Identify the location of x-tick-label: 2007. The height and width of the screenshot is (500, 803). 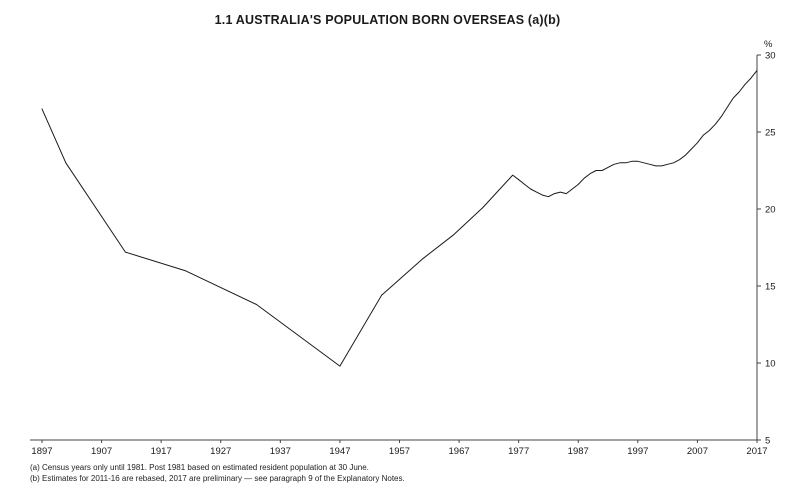
(697, 451).